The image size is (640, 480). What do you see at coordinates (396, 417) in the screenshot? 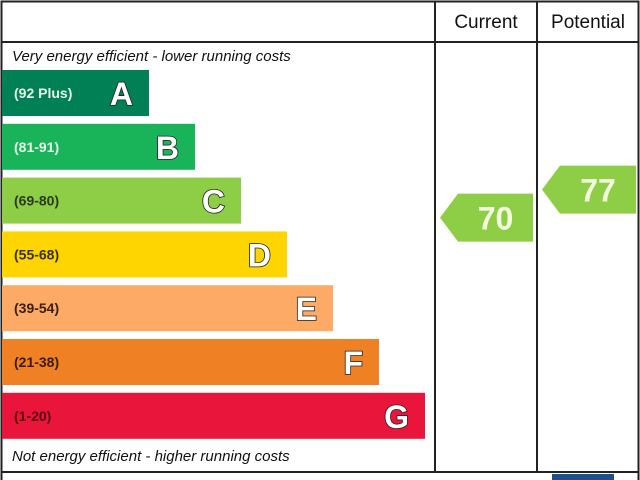
I see `band-letter: G` at bounding box center [396, 417].